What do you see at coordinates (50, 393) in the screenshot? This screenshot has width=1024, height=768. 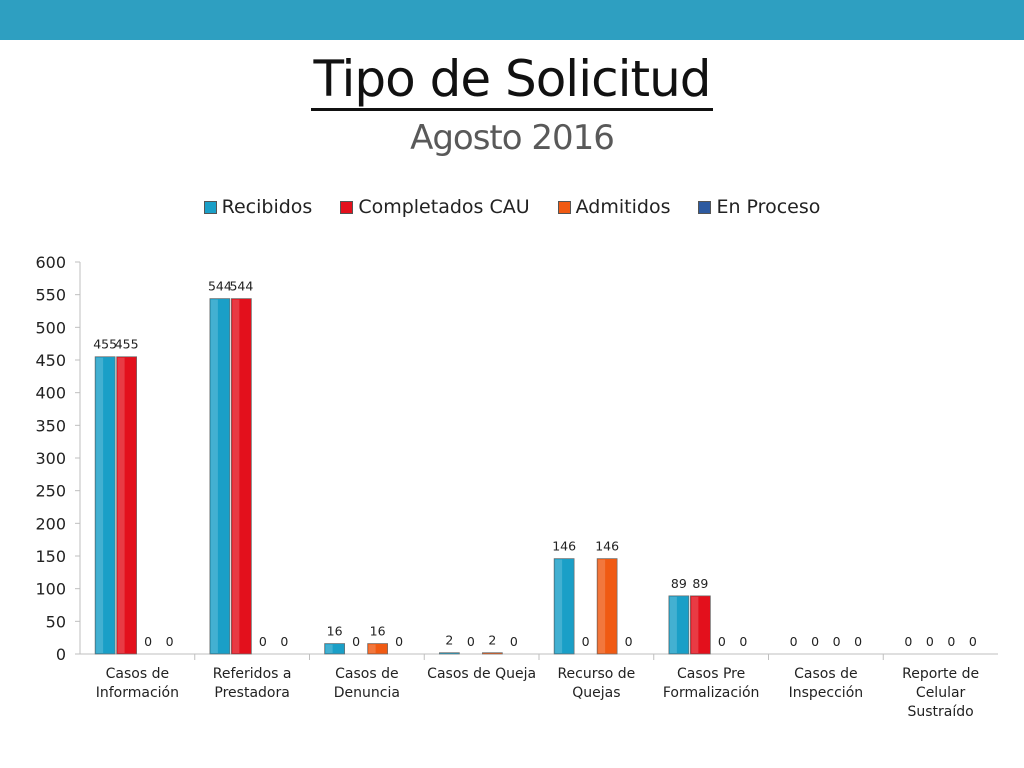 I see `y-tick-label: 400` at bounding box center [50, 393].